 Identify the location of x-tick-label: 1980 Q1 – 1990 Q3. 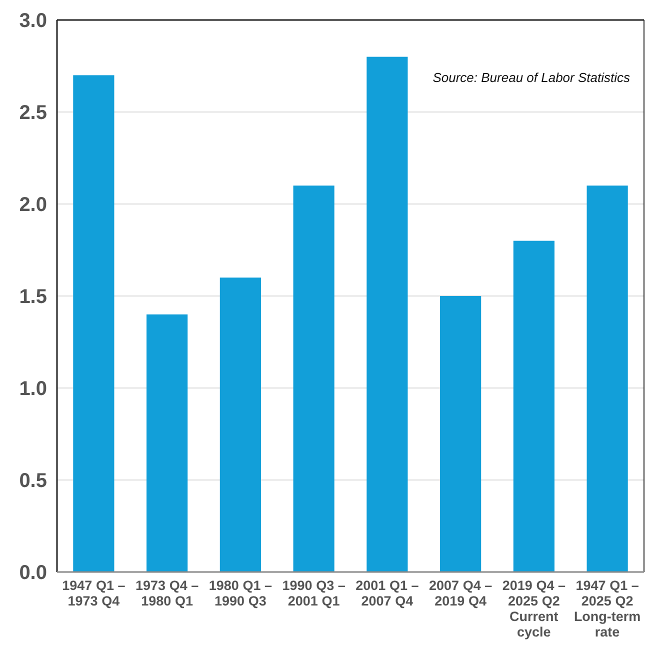
(240, 593).